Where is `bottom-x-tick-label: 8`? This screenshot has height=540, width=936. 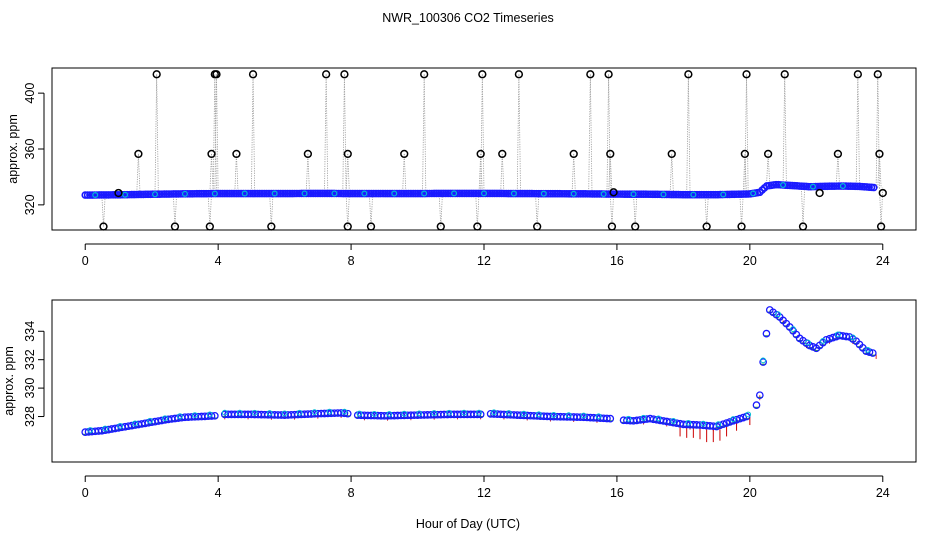
bottom-x-tick-label: 8 is located at coordinates (351, 493).